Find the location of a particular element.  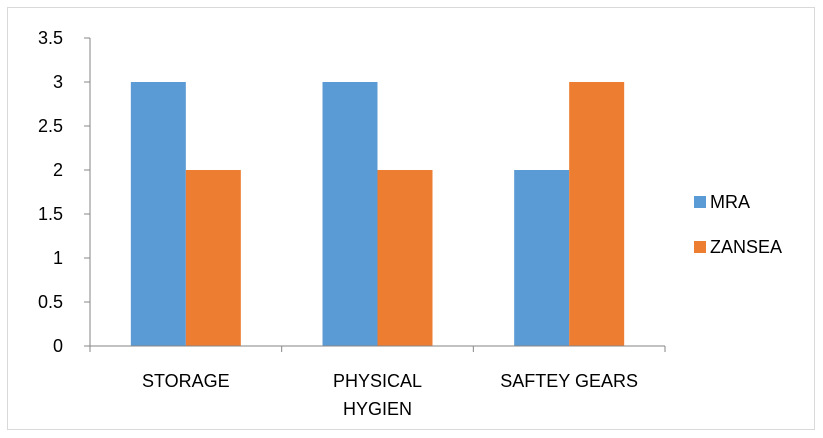

y-tick-label: 1 is located at coordinates (58, 258).